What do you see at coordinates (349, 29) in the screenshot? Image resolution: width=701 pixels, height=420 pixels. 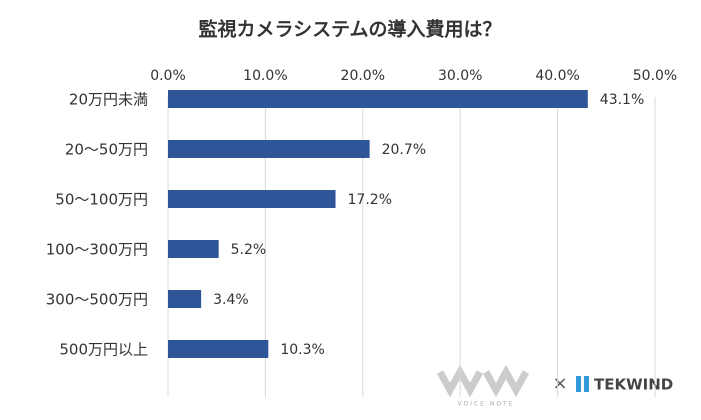 I see `chart-title: 監視カメラシステムの導入費用は？` at bounding box center [349, 29].